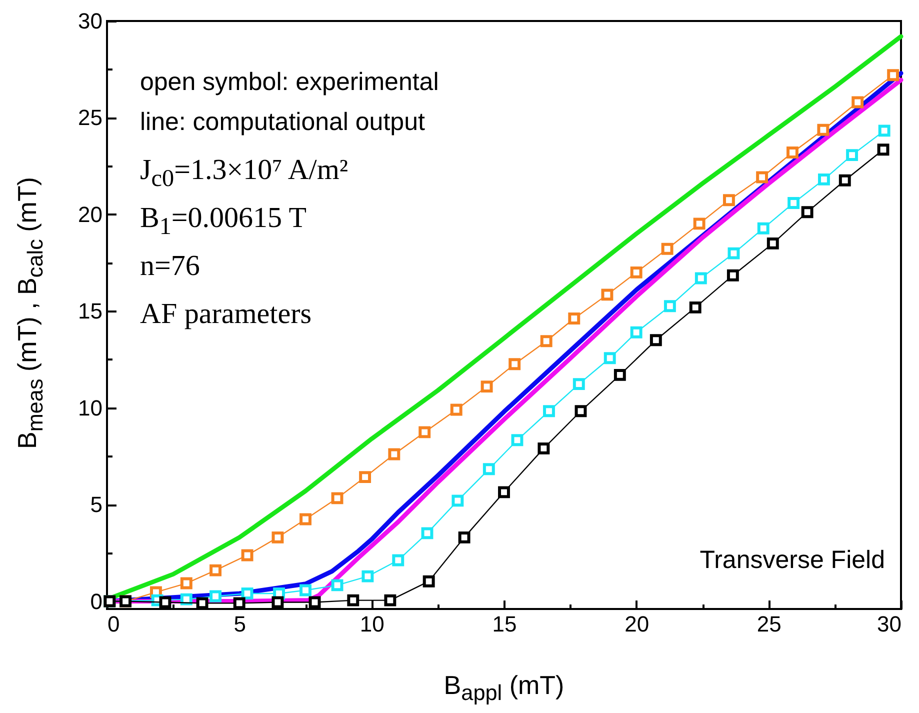 Image resolution: width=919 pixels, height=713 pixels. What do you see at coordinates (96, 601) in the screenshot?
I see `y-tick-label: 0` at bounding box center [96, 601].